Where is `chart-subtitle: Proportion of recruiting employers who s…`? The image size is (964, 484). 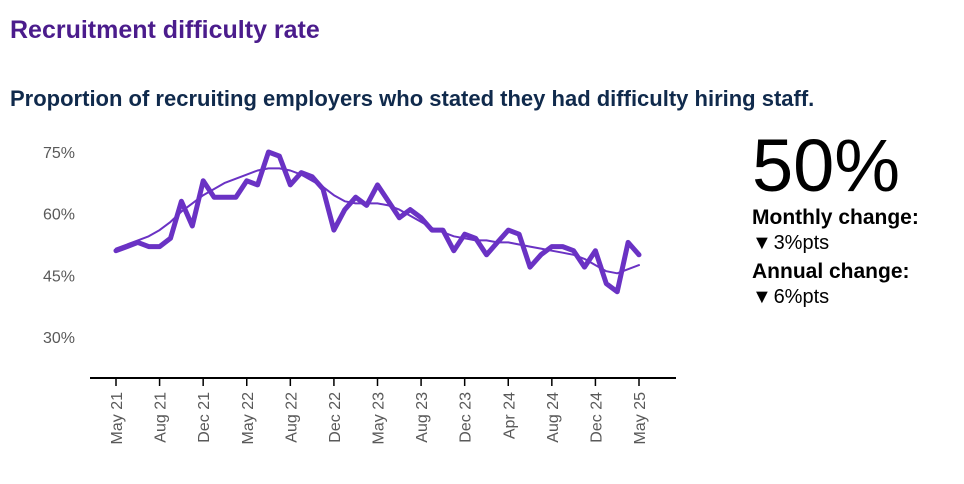
chart-subtitle: Proportion of recruiting employers who s… is located at coordinates (412, 98).